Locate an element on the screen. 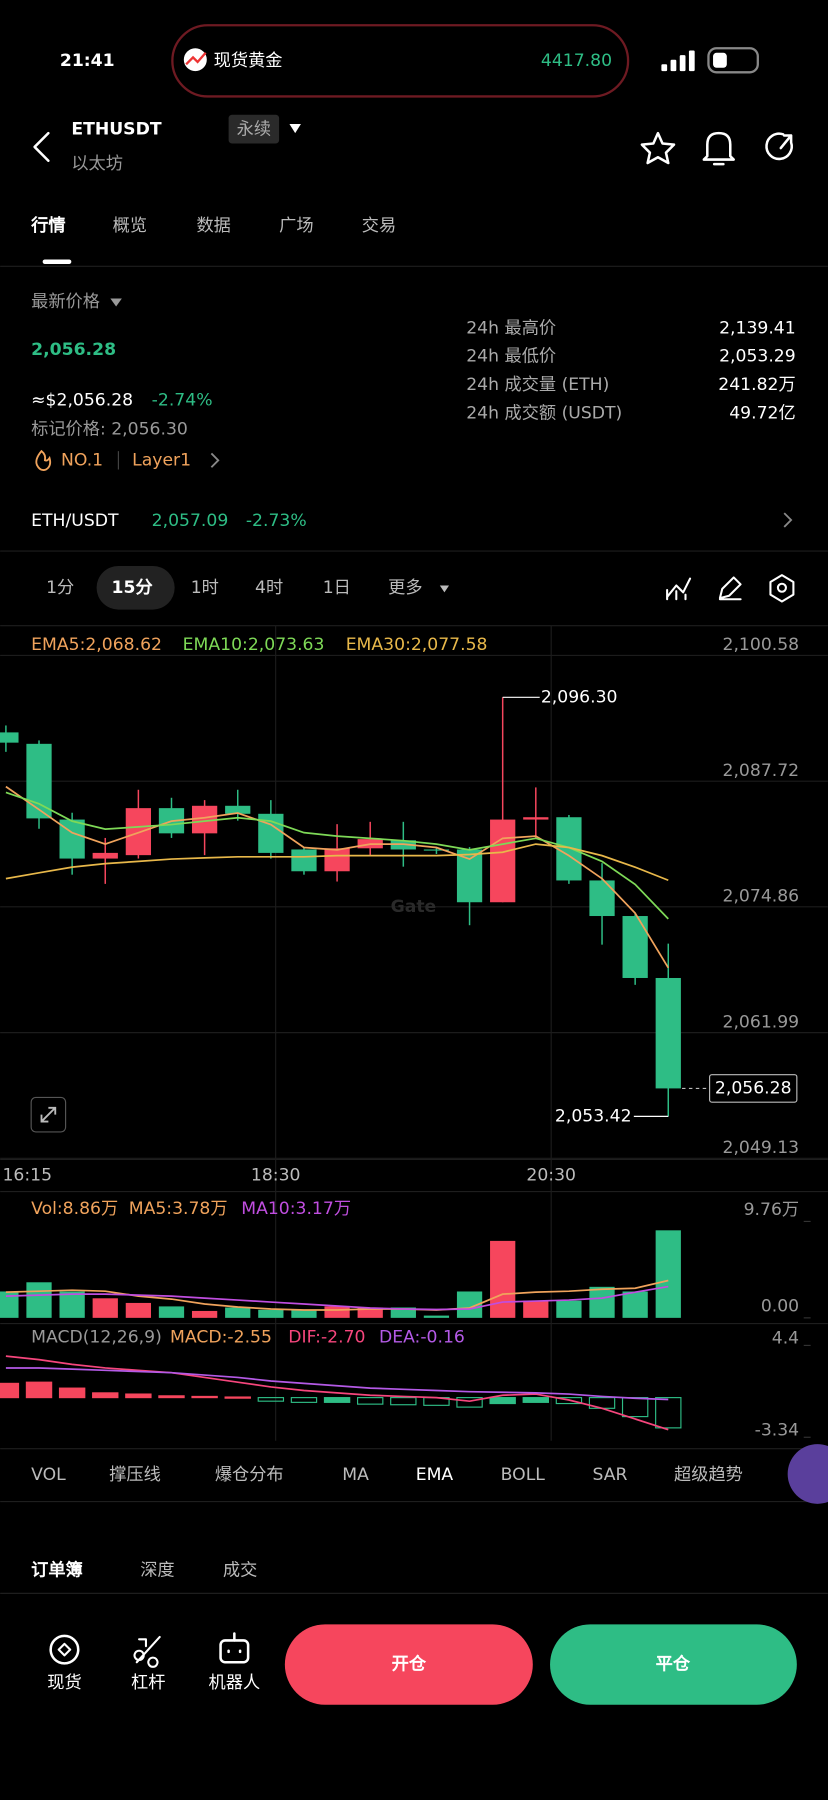 Image resolution: width=828 pixels, height=1800 pixels. indicator-tab: BOLL is located at coordinates (523, 1475).